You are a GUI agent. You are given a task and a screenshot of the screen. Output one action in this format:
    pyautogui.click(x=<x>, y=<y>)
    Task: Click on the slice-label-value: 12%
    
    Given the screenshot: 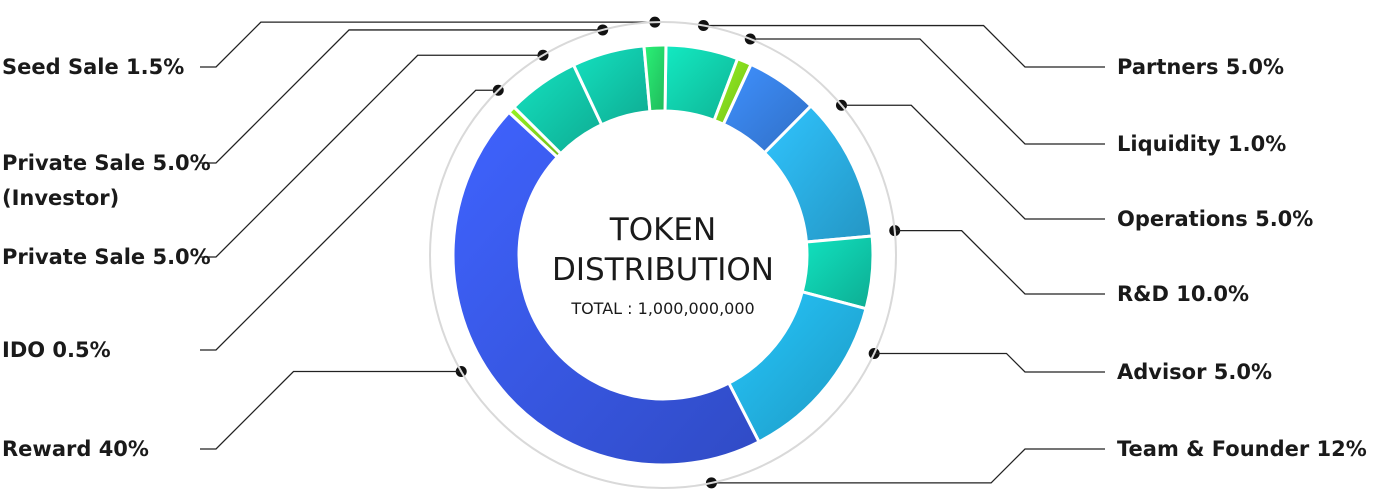 What is the action you would take?
    pyautogui.click(x=1342, y=449)
    